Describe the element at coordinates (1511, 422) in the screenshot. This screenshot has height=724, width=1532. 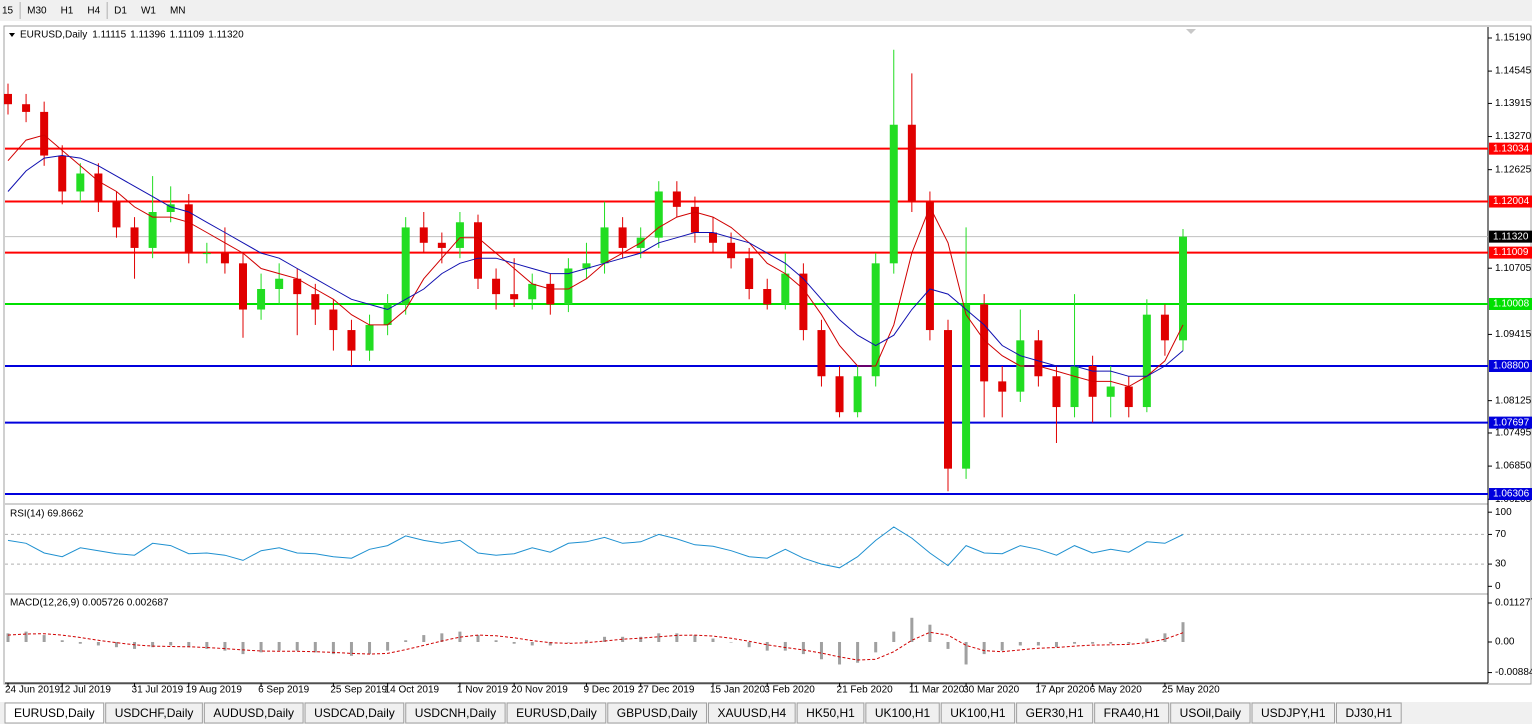
I see `level-label: 1.07697` at that location.